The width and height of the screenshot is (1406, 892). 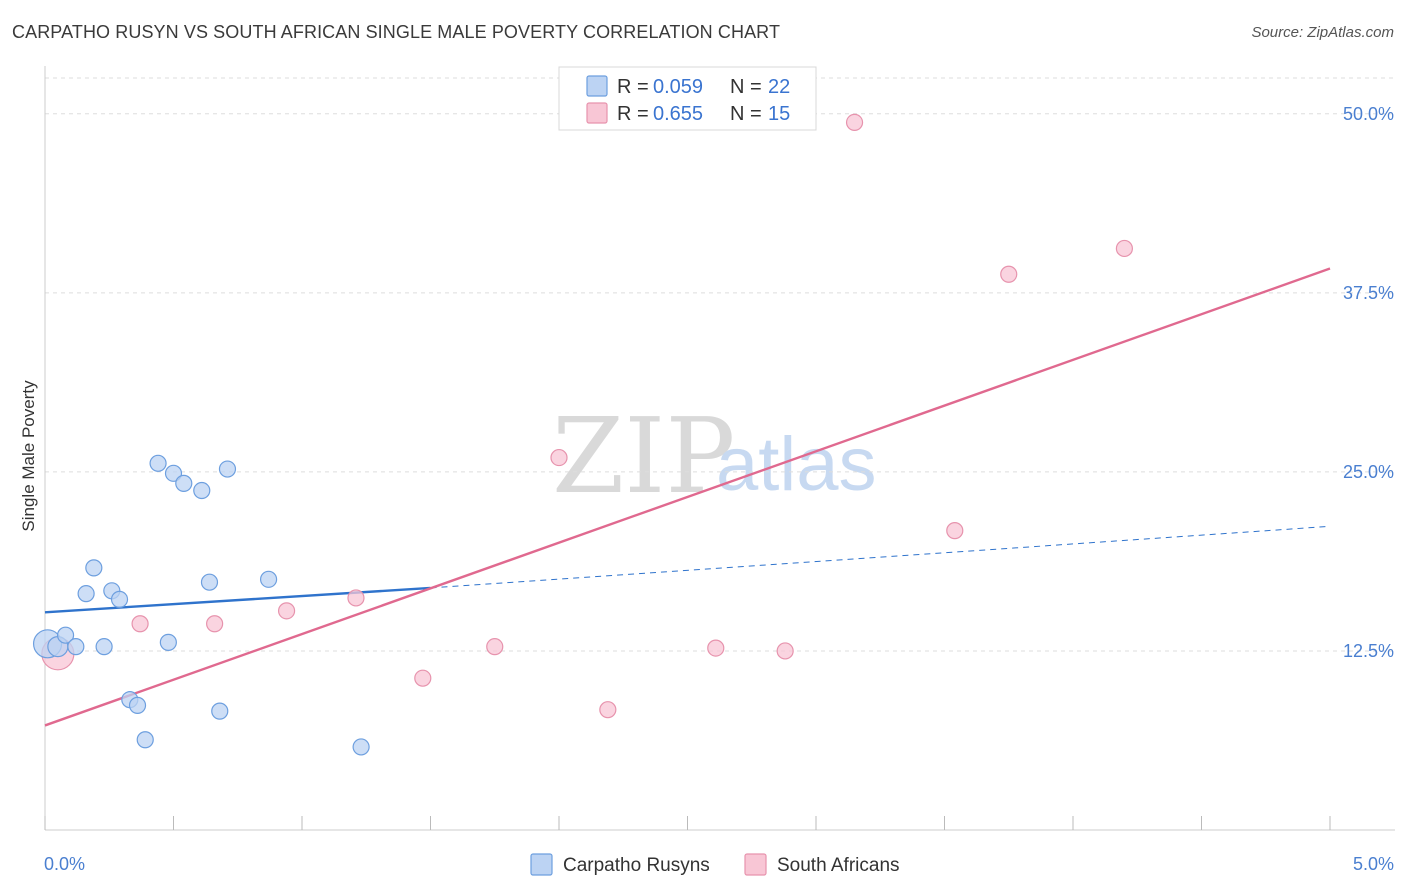 I want to click on bottom-legend: Carpatho Rusyns South Africans, so click(x=715, y=864).